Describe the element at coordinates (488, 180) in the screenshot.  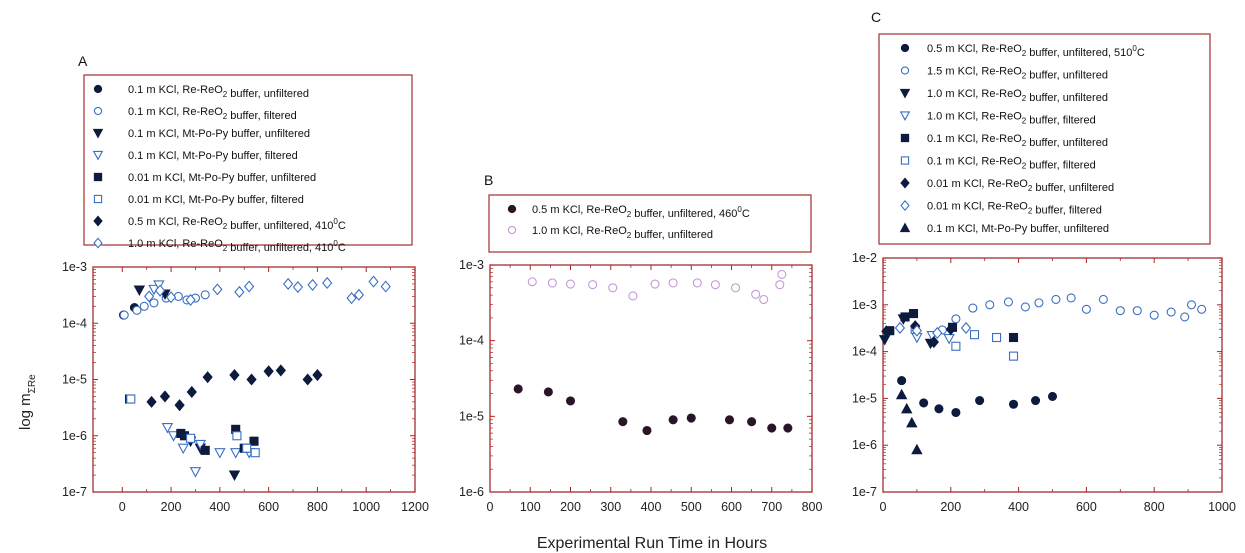
I see `panel-letter: B` at that location.